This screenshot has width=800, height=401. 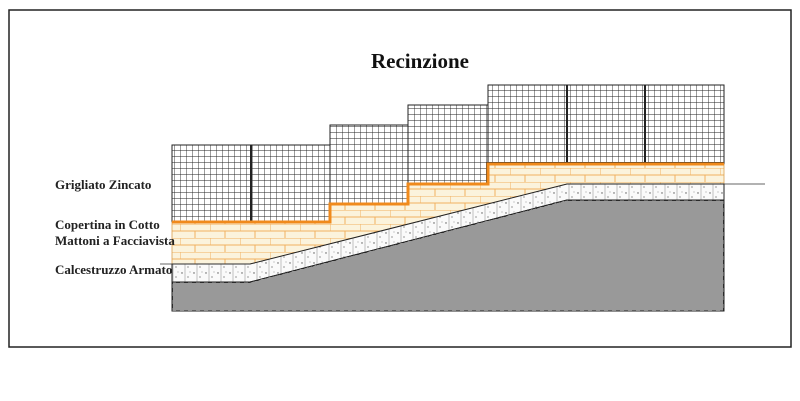 What do you see at coordinates (113, 269) in the screenshot?
I see `label: Calcestruzzo Armato` at bounding box center [113, 269].